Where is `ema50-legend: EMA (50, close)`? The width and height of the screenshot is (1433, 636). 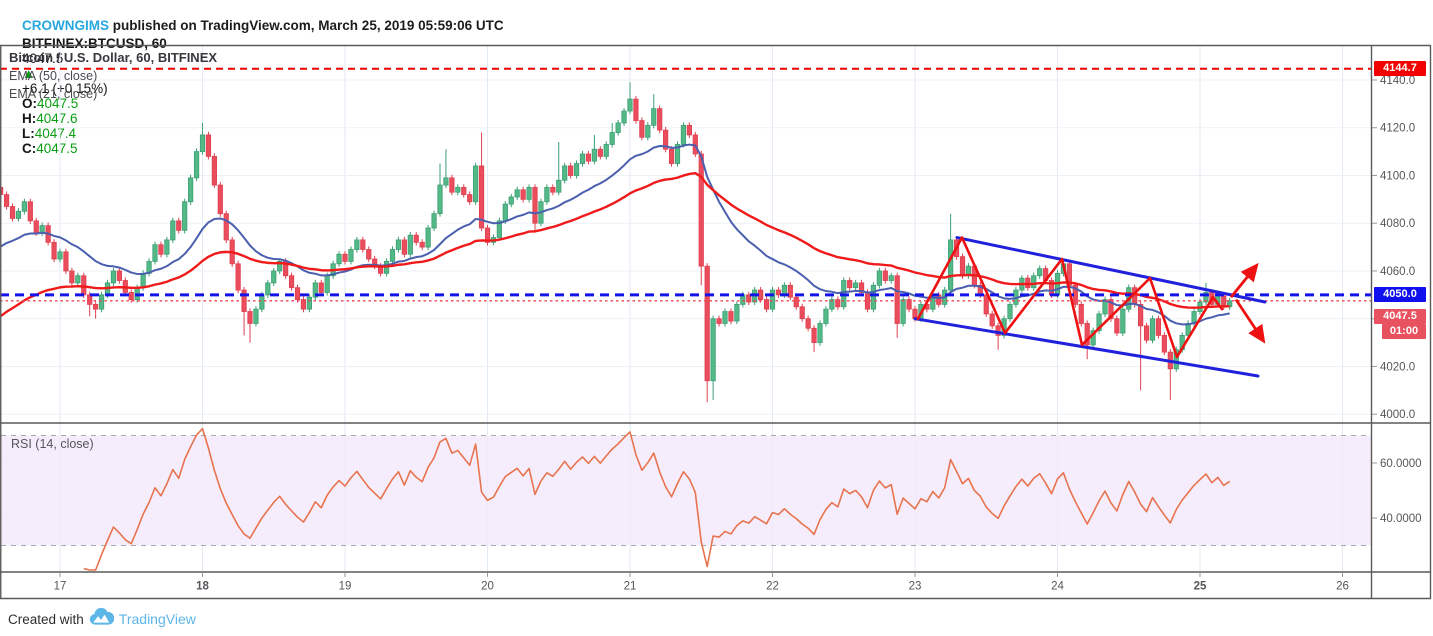 ema50-legend: EMA (50, close) is located at coordinates (53, 76).